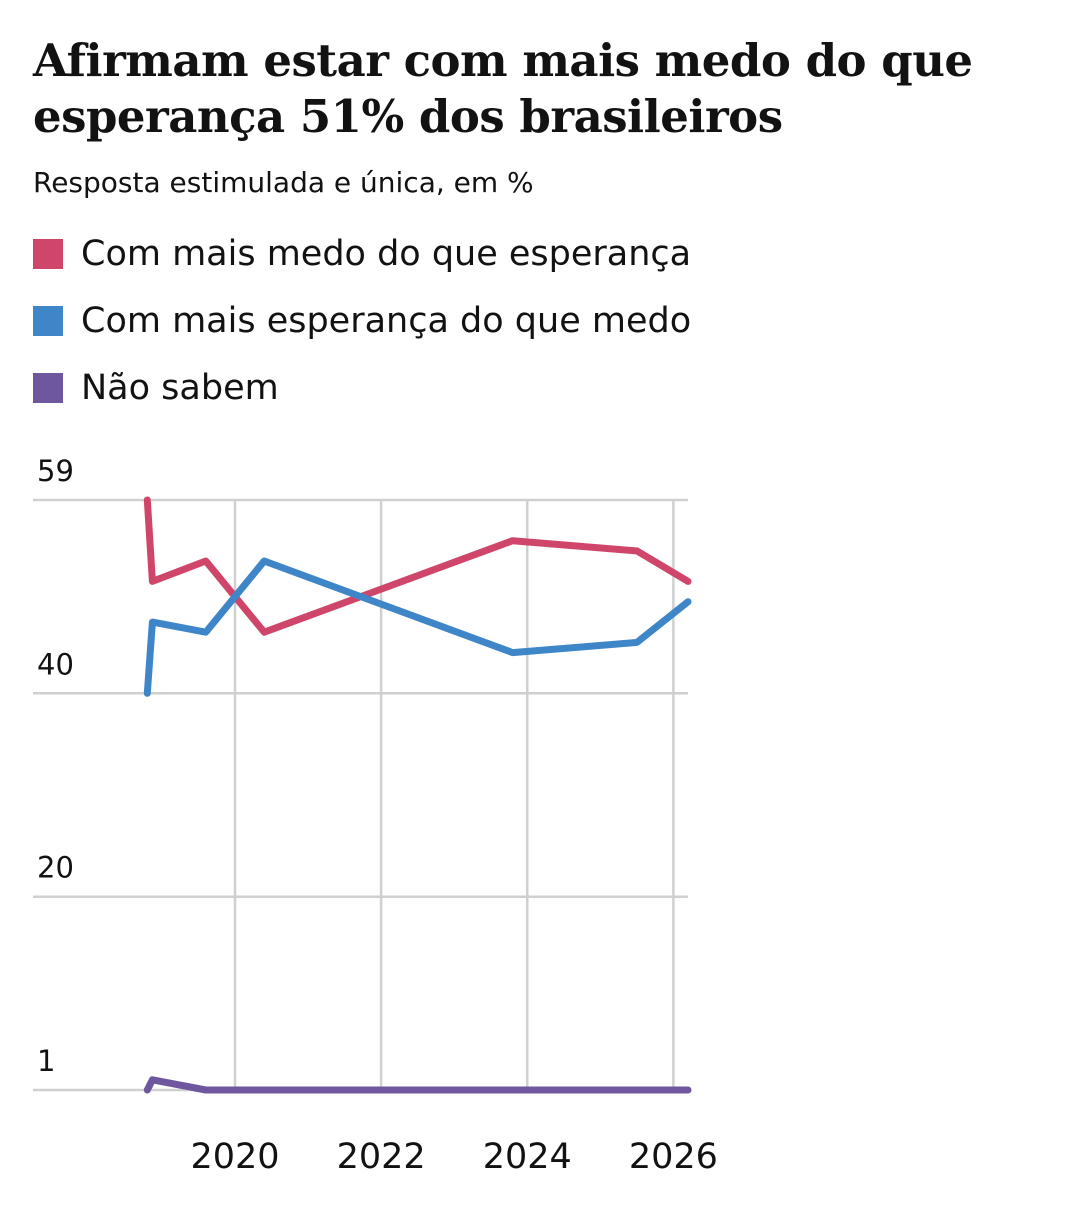 The image size is (1080, 1209). What do you see at coordinates (180, 387) in the screenshot?
I see `legend-label-nao-sabem: Não sabem` at bounding box center [180, 387].